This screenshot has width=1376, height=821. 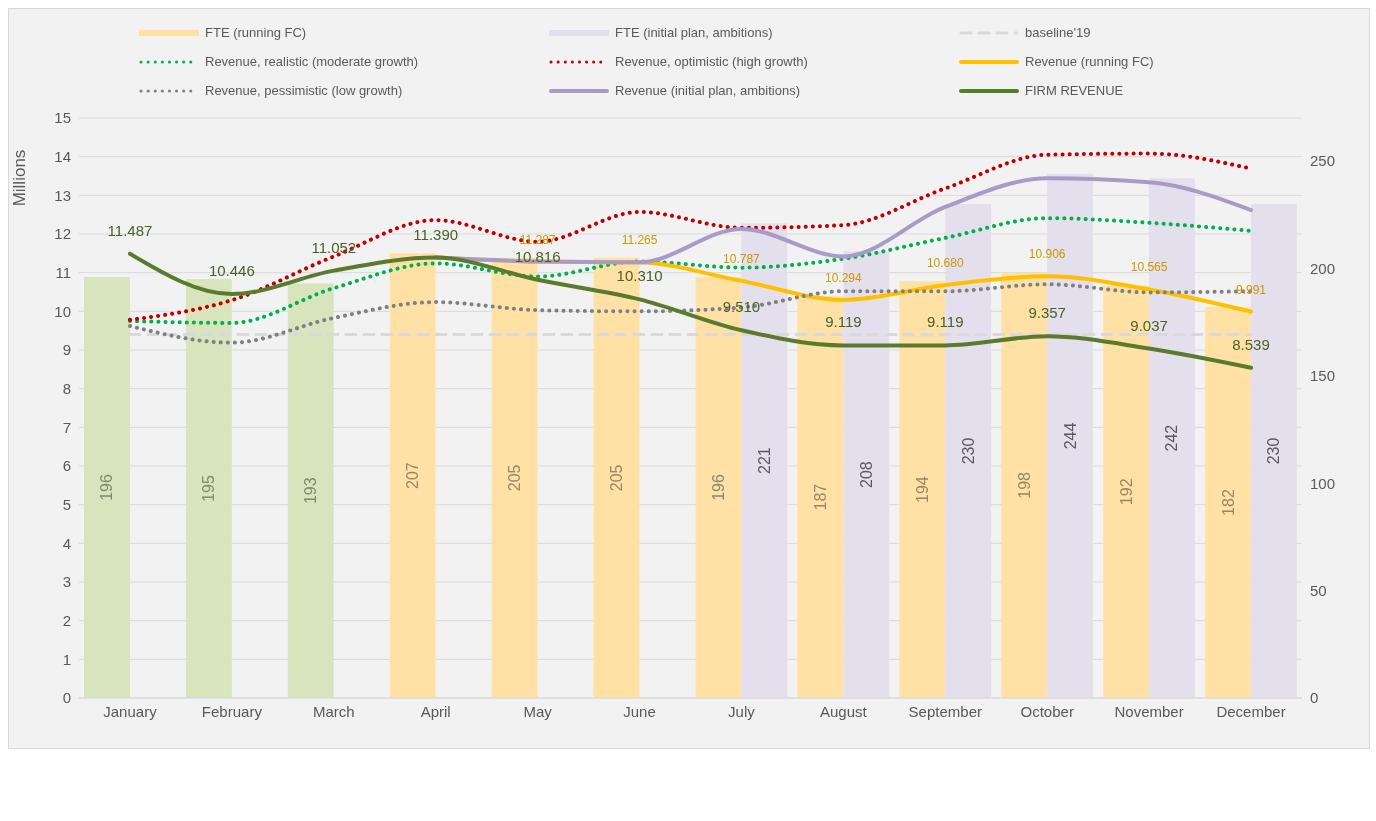 I want to click on x-tick-label: June, so click(x=639, y=711).